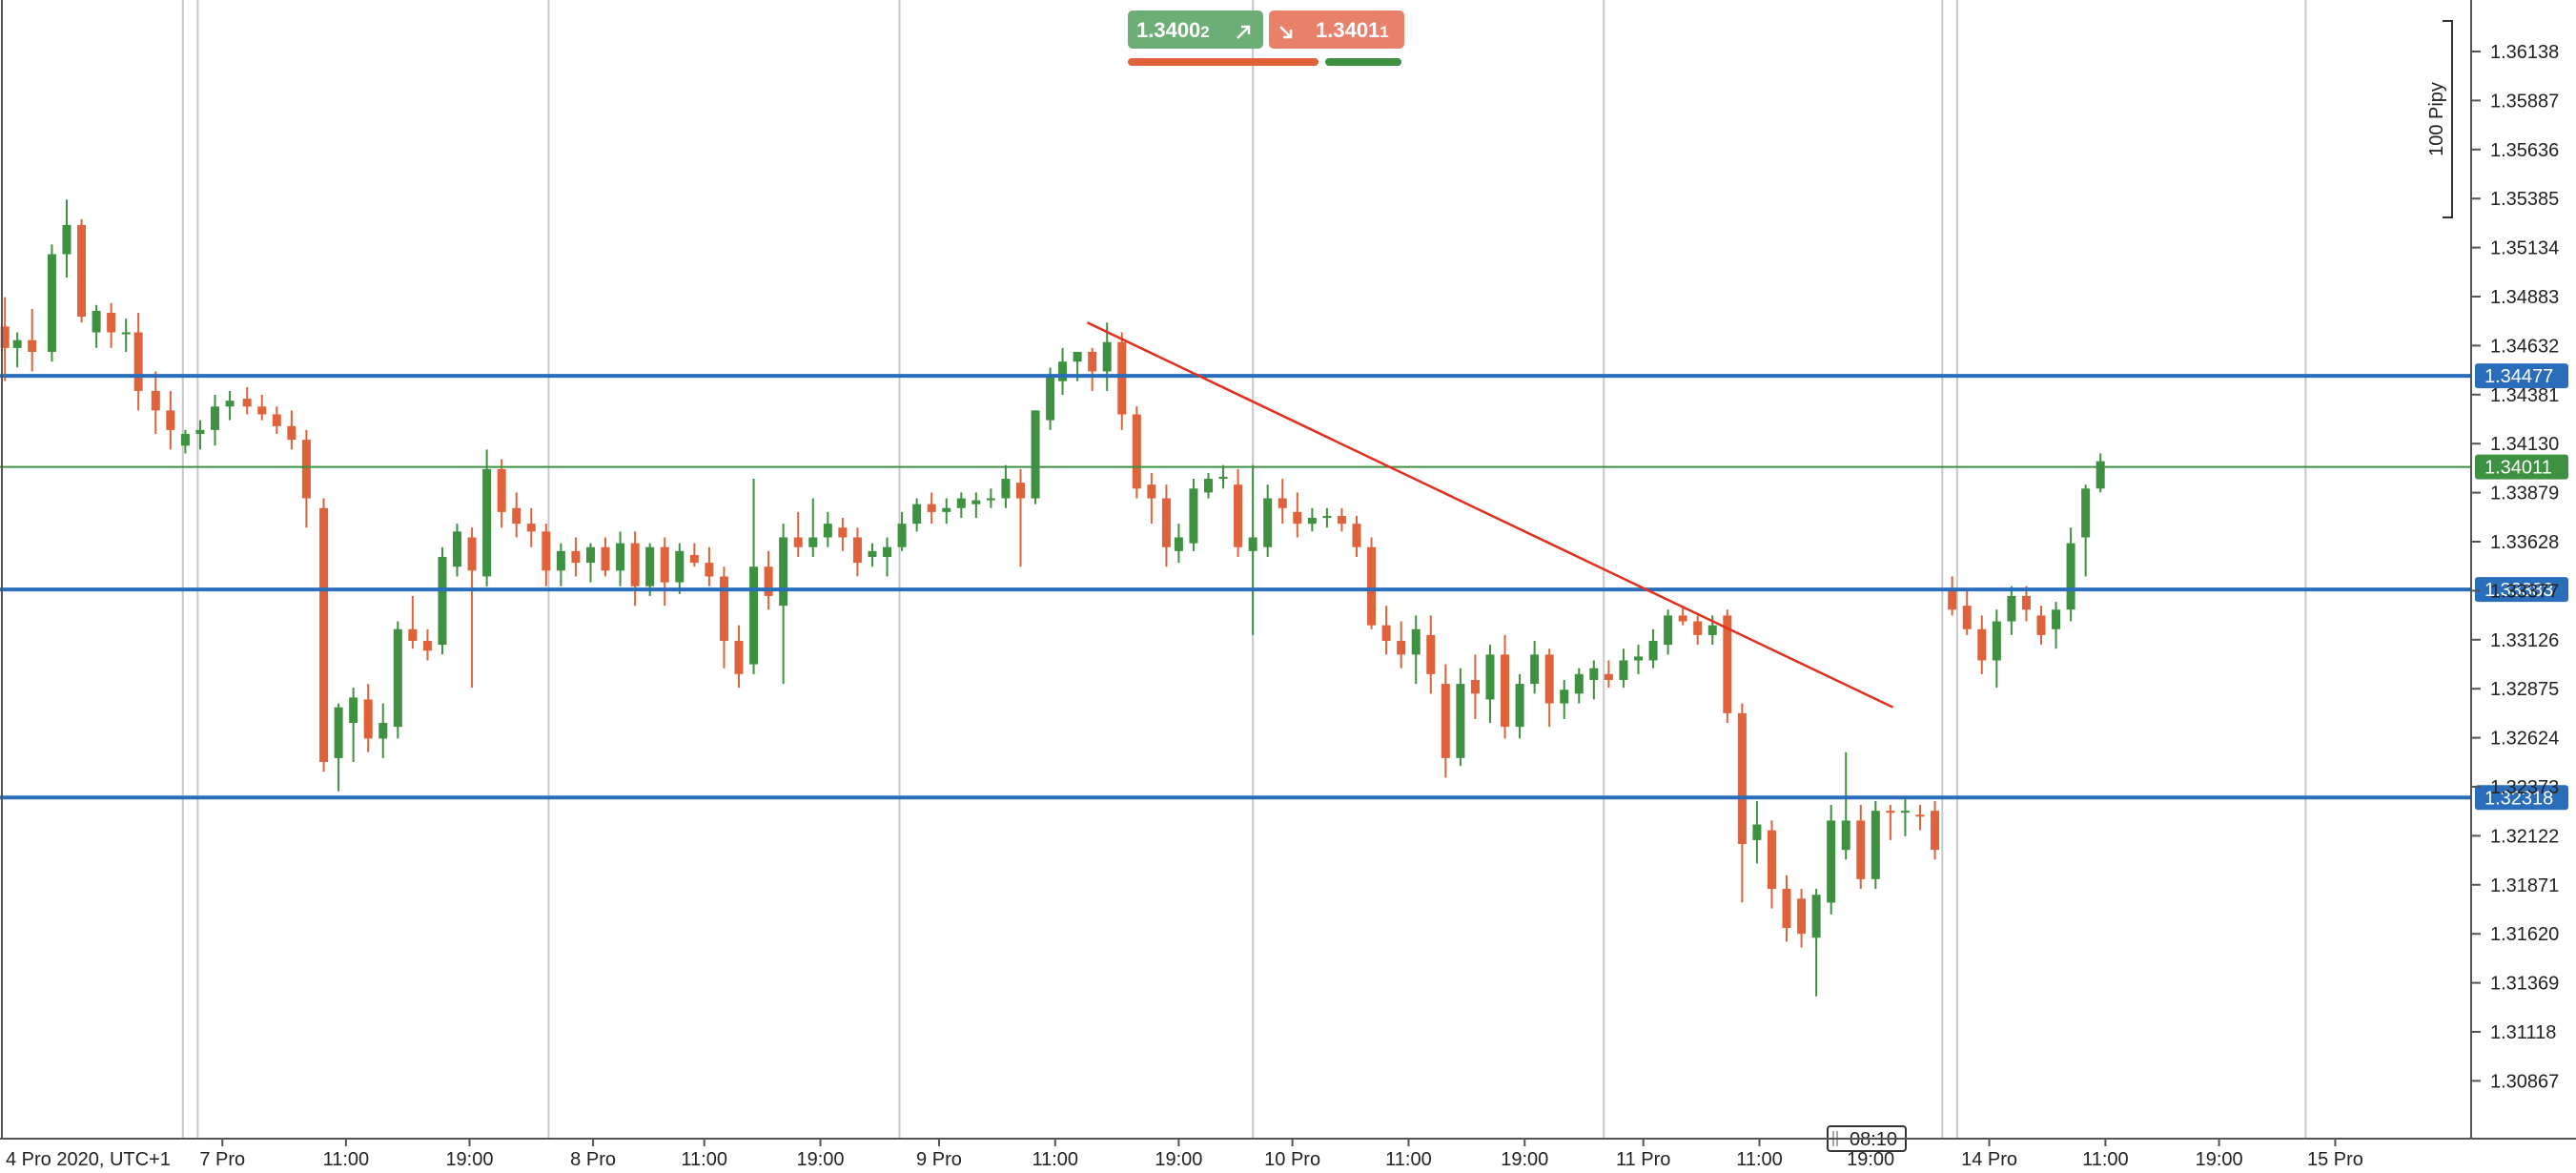 This screenshot has width=2576, height=1173. Describe the element at coordinates (2525, 689) in the screenshot. I see `price-tick-label: 1.32875` at that location.